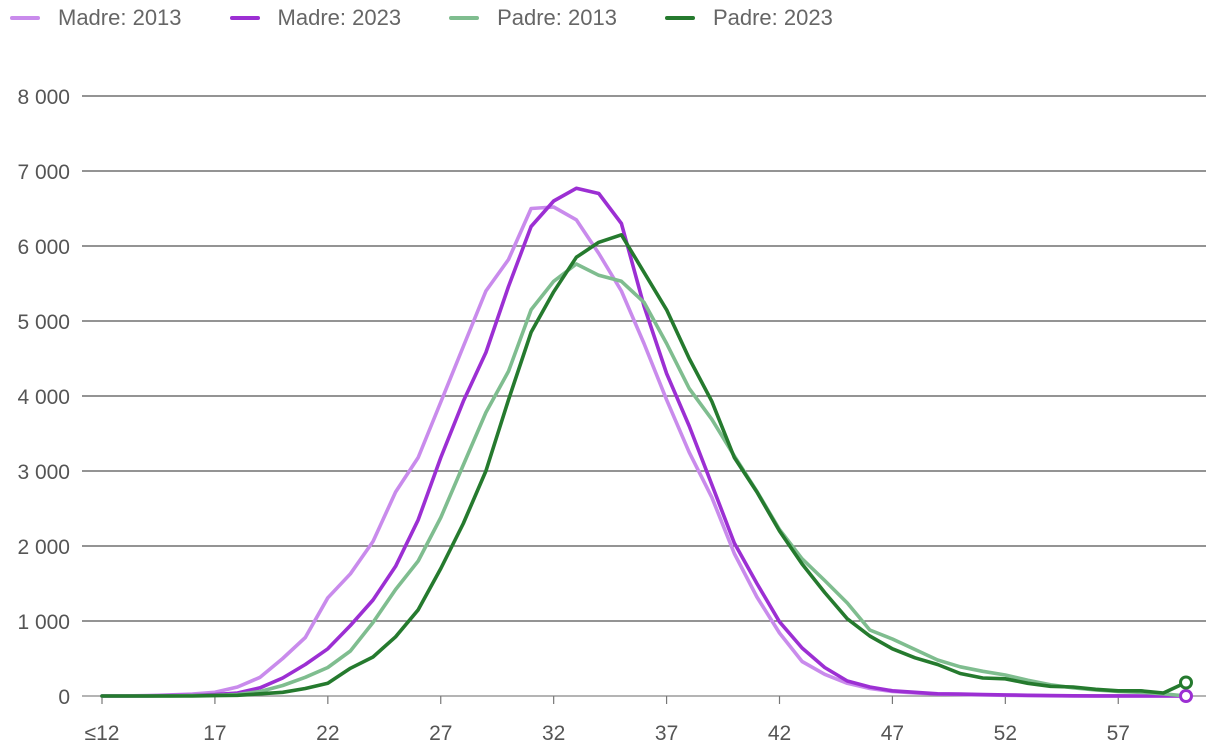  What do you see at coordinates (43, 247) in the screenshot?
I see `y-tick-label: 6 000` at bounding box center [43, 247].